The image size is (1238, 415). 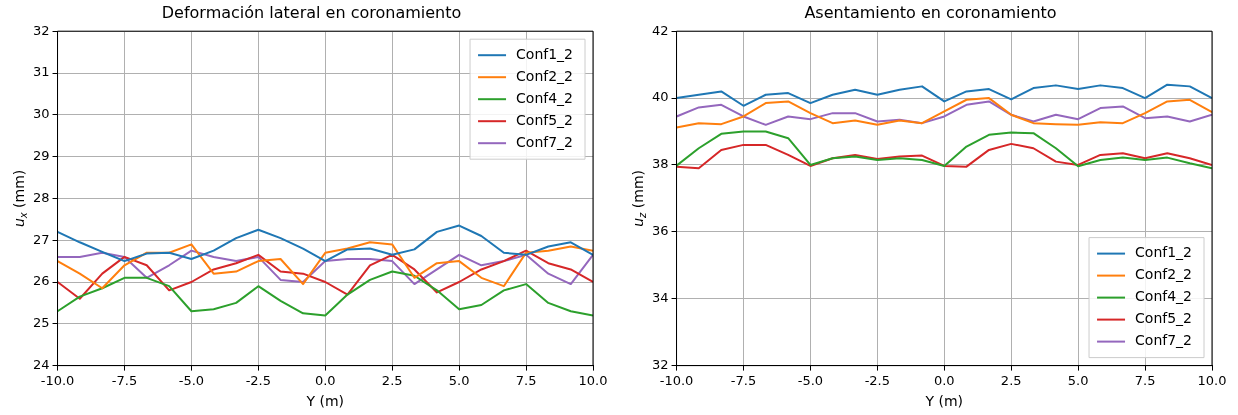 I want to click on y-tick-label: 26, so click(x=41, y=281).